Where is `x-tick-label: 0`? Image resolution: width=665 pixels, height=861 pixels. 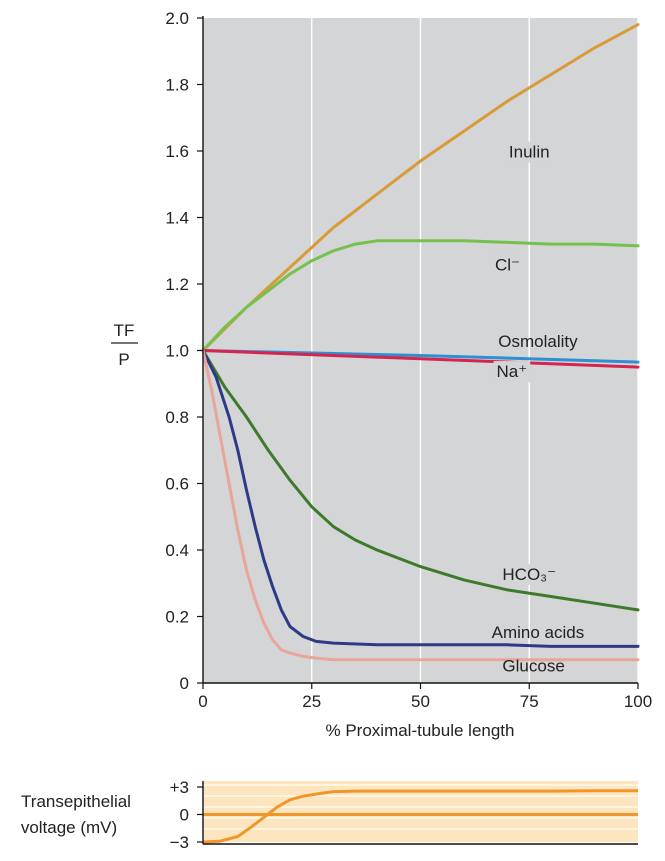
x-tick-label: 0 is located at coordinates (202, 701).